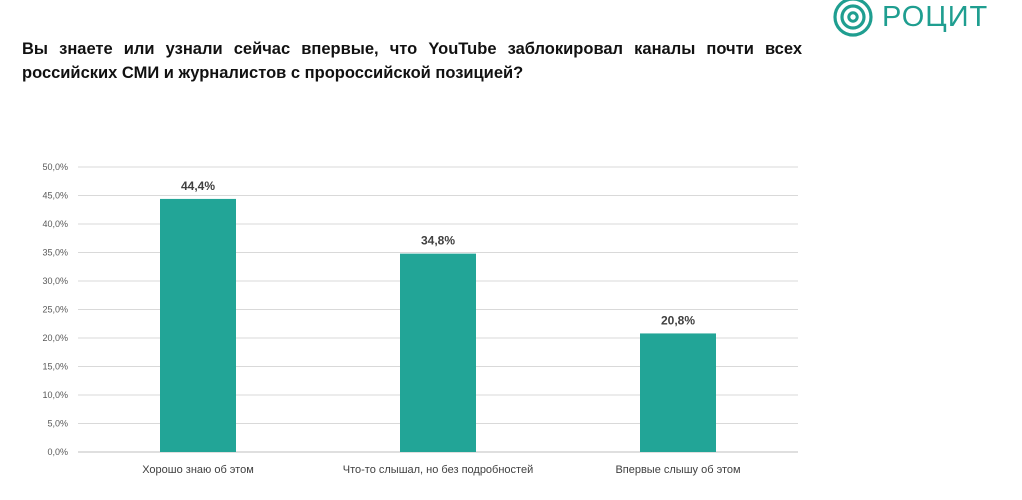 The width and height of the screenshot is (1022, 500). Describe the element at coordinates (57, 424) in the screenshot. I see `y-tick-label: 5,0%` at that location.